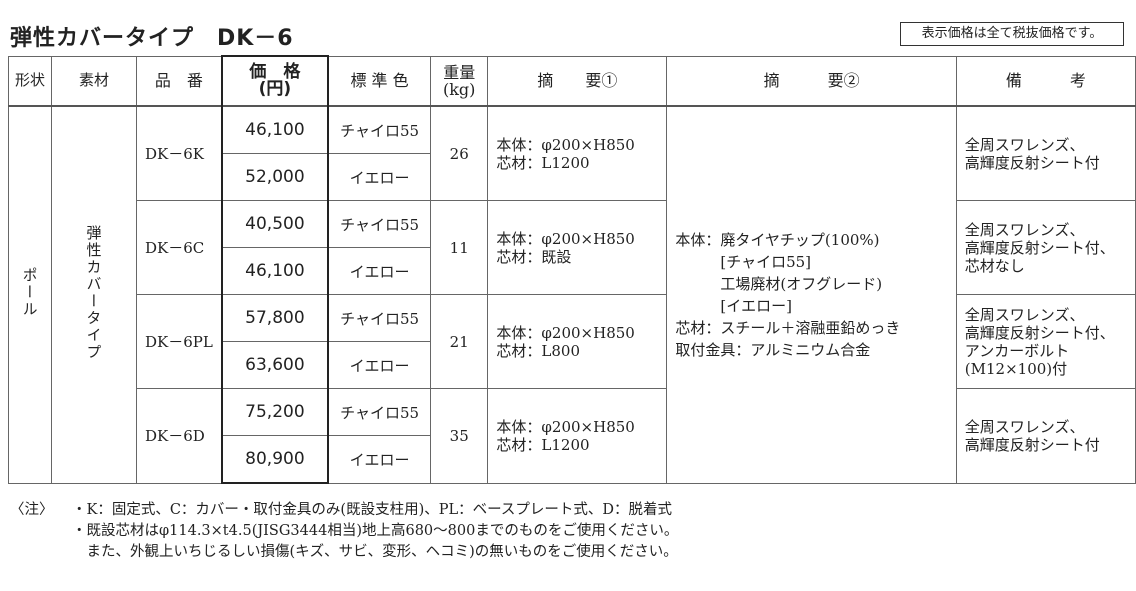 This screenshot has height=591, width=1136. What do you see at coordinates (179, 81) in the screenshot?
I see `col-part: 品 番` at bounding box center [179, 81].